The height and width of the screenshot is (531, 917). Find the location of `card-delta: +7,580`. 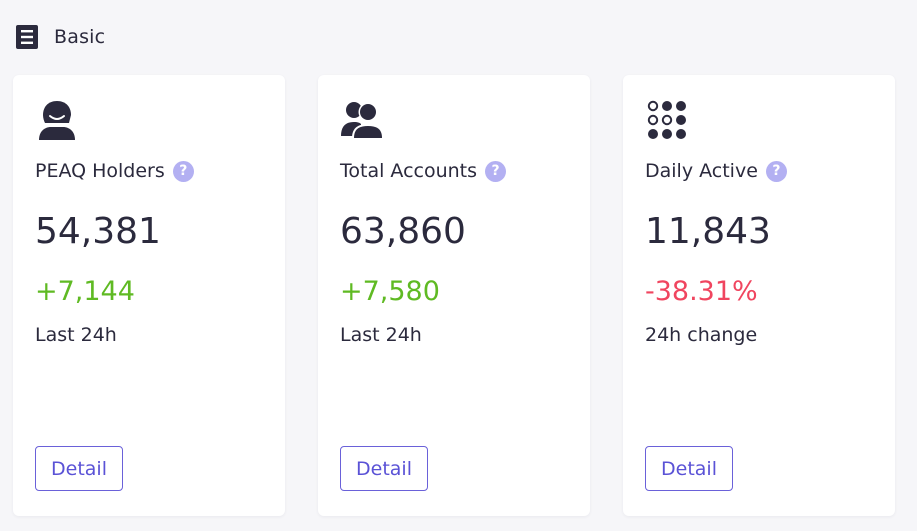

card-delta: +7,580 is located at coordinates (390, 291).